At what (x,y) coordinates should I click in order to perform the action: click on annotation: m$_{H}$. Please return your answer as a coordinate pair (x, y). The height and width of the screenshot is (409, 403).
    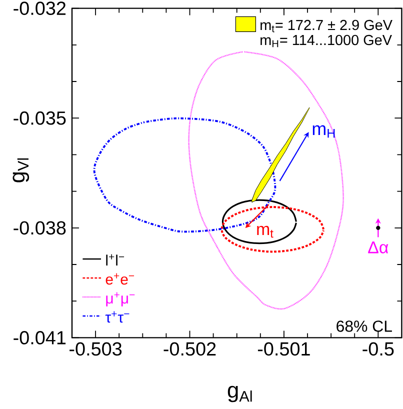
    Looking at the image, I should click on (323, 131).